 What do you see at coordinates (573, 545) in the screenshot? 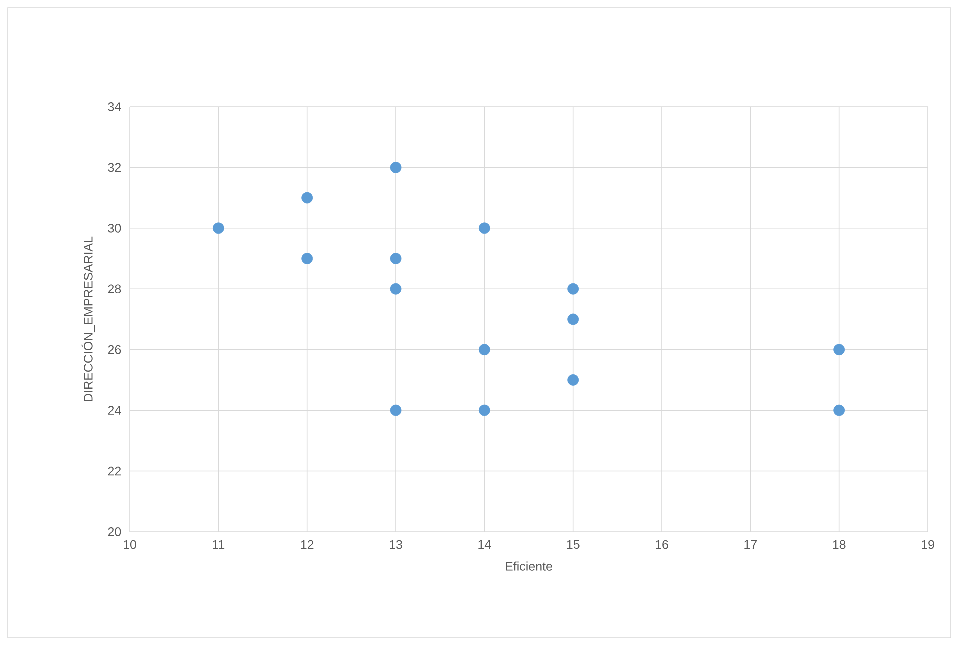
I see `x-tick-label: 15` at bounding box center [573, 545].